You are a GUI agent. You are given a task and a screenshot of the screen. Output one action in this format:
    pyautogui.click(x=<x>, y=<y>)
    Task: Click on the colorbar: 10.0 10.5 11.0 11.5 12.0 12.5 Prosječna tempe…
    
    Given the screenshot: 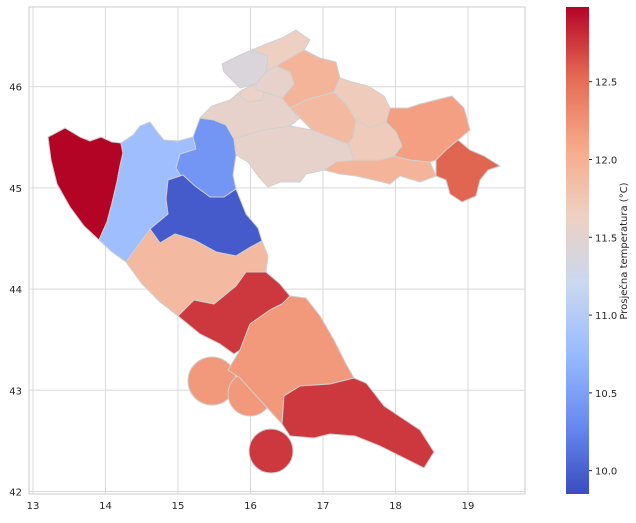 What is the action you would take?
    pyautogui.click(x=598, y=250)
    